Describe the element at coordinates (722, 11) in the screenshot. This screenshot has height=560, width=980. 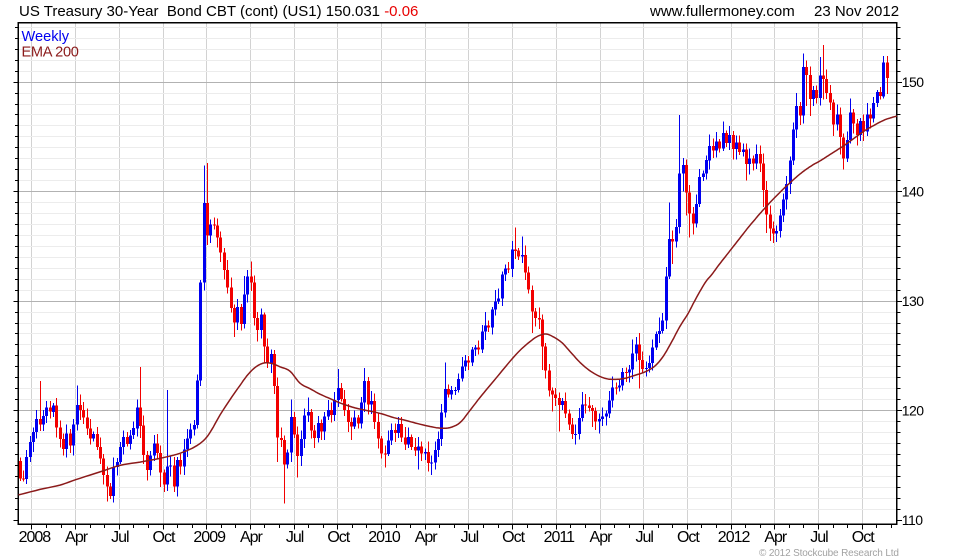
I see `svg-text: www.fullermoney.com` at that location.